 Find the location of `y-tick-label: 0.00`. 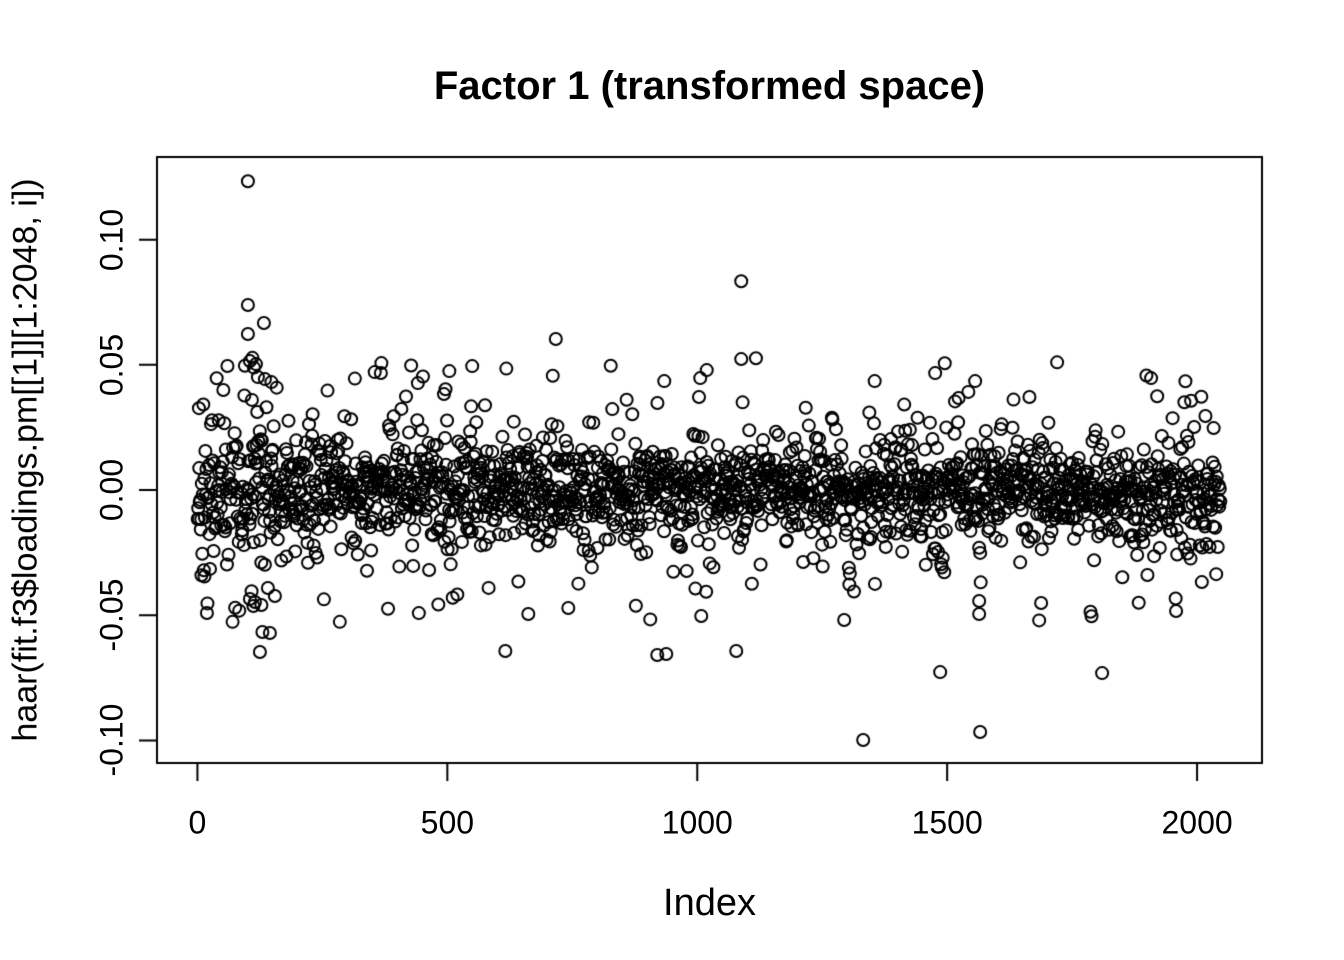

y-tick-label: 0.00 is located at coordinates (111, 490).